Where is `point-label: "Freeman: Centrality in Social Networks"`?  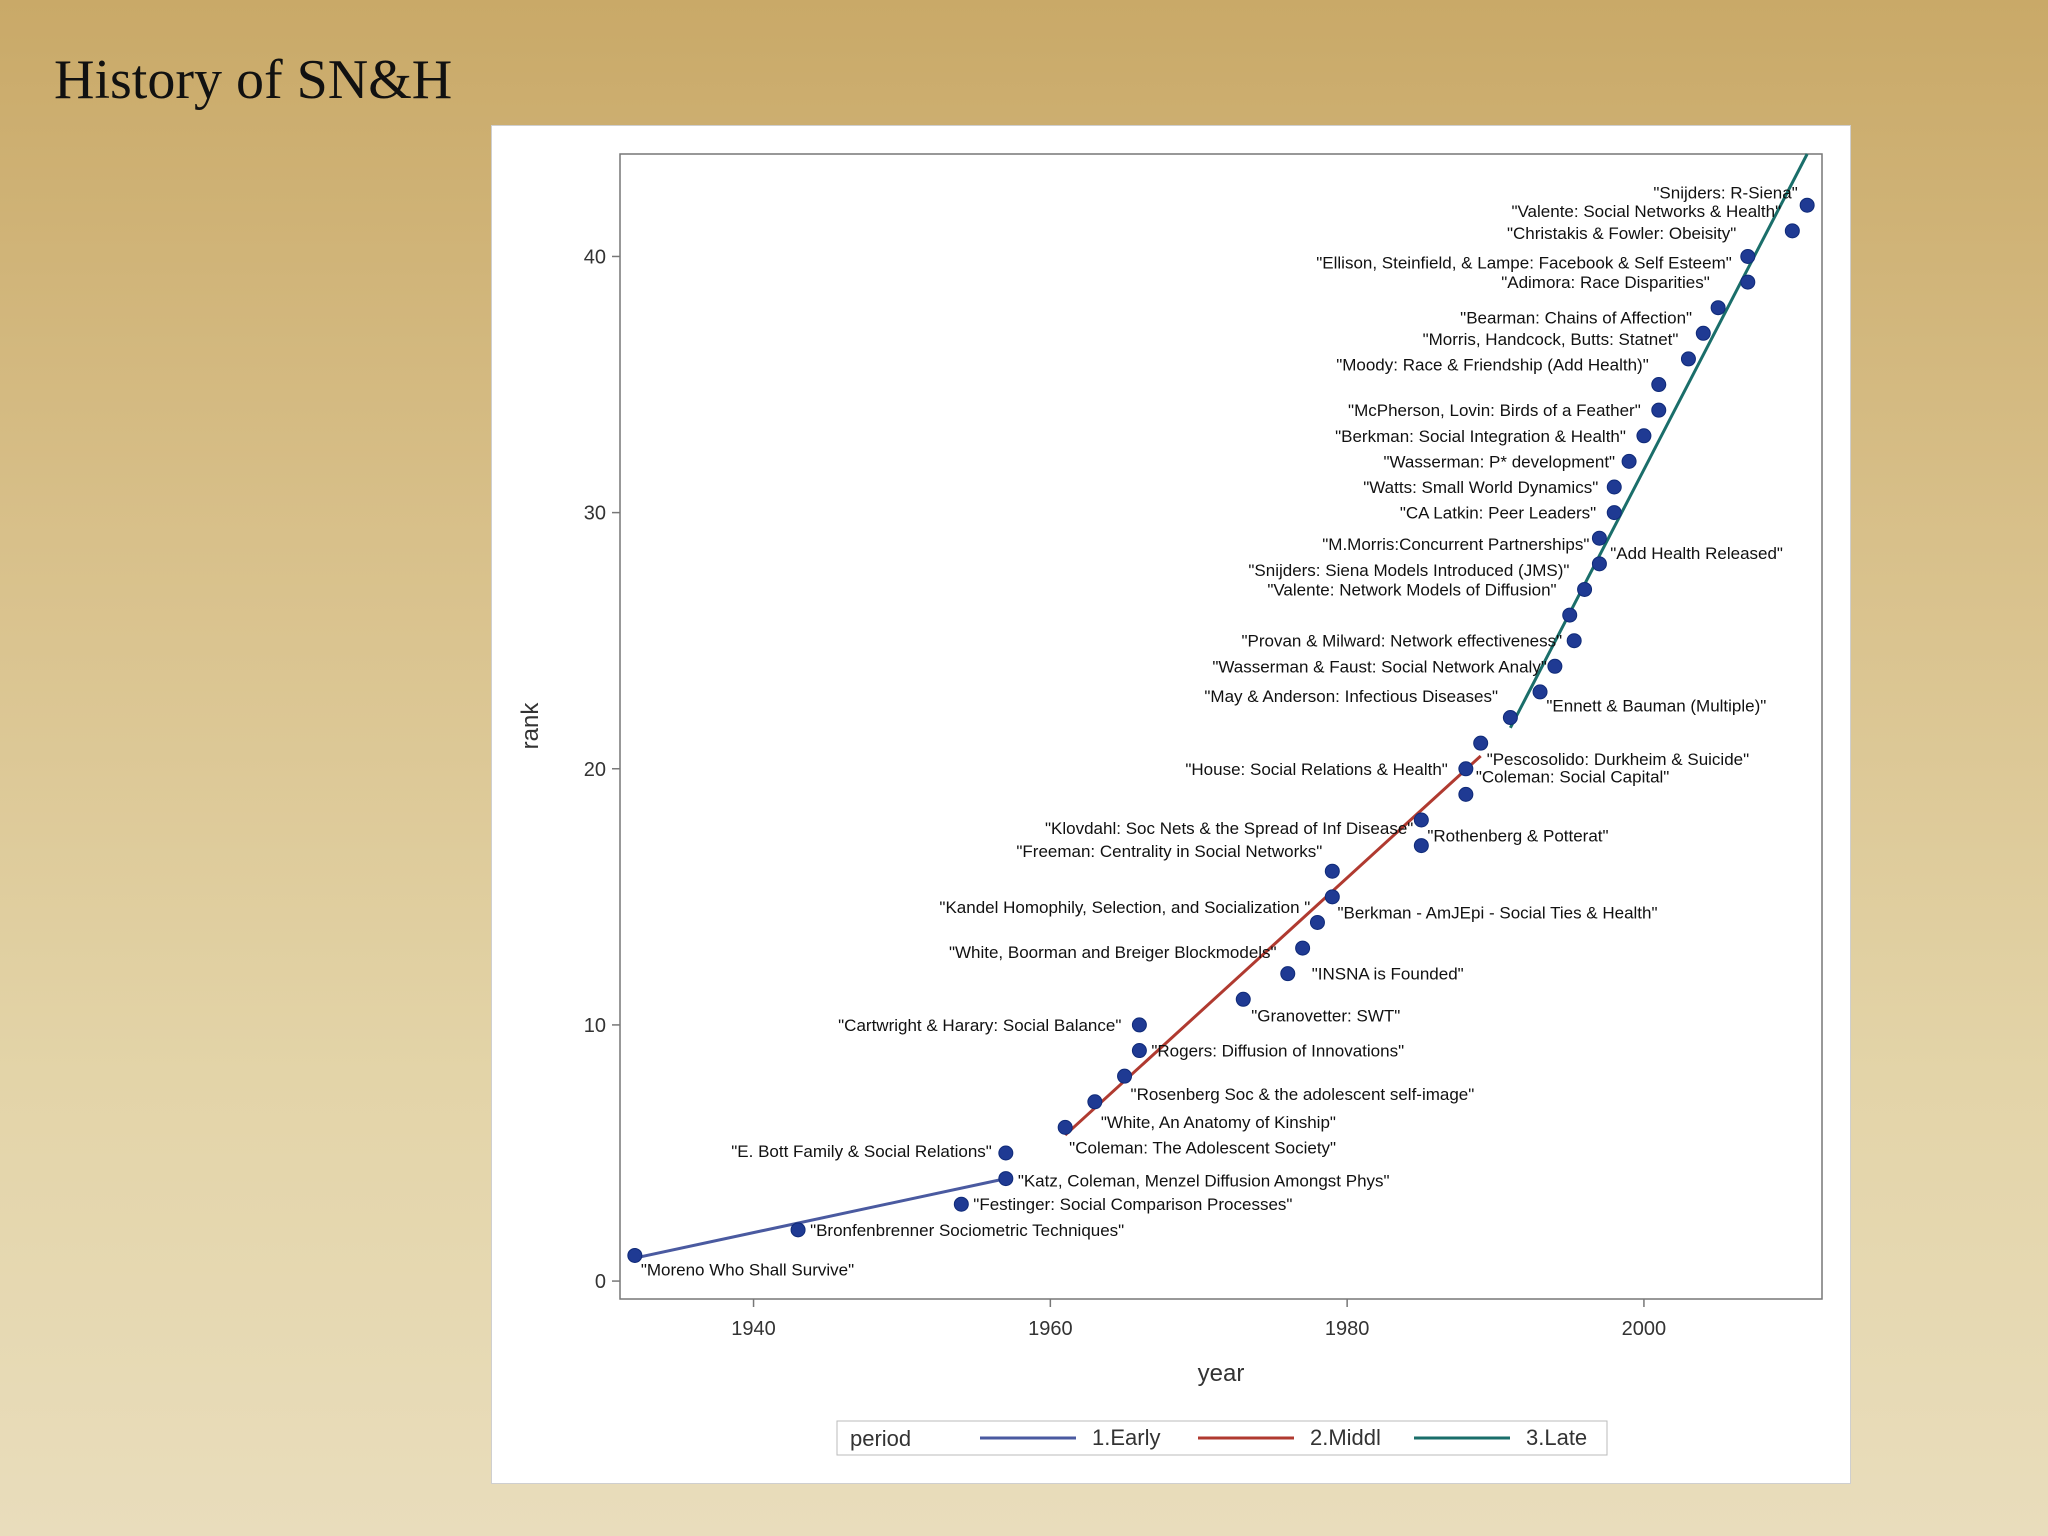
point-label: "Freeman: Centrality in Social Networks" is located at coordinates (1169, 851).